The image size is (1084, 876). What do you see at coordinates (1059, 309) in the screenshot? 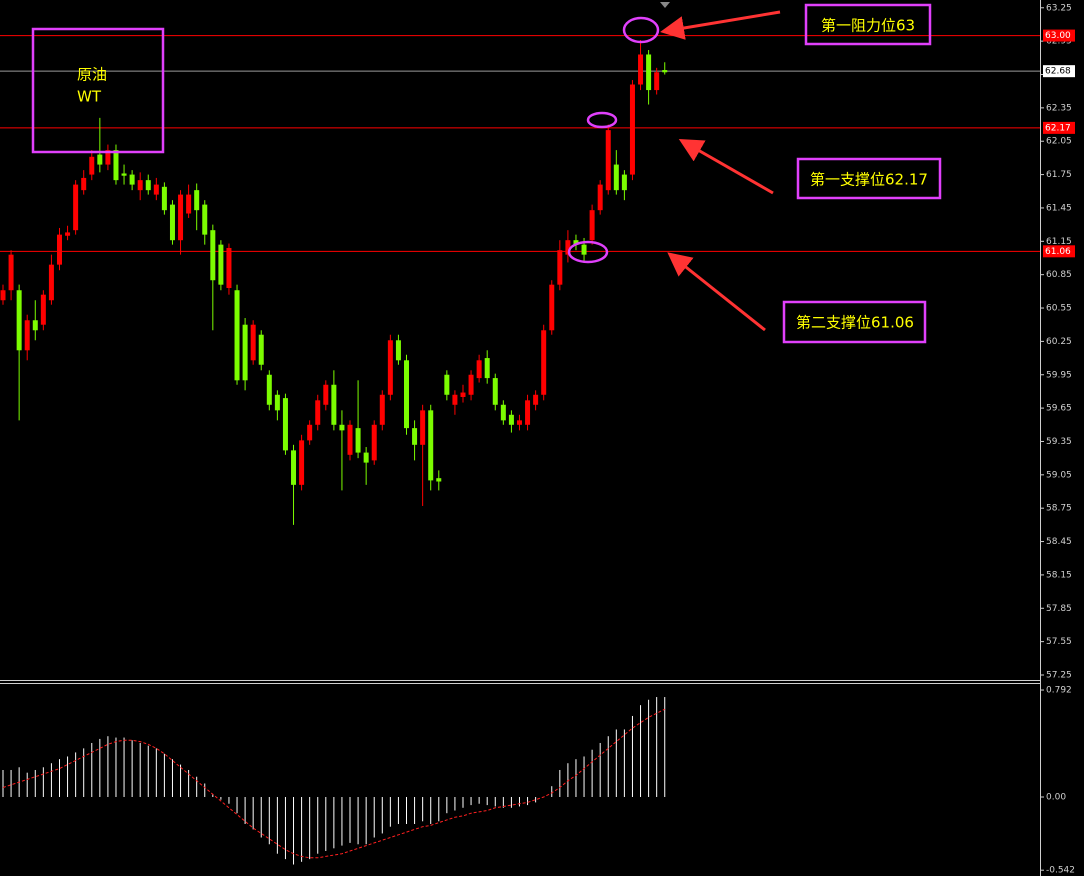
I see `y-tick-label: 60.55` at bounding box center [1059, 309].